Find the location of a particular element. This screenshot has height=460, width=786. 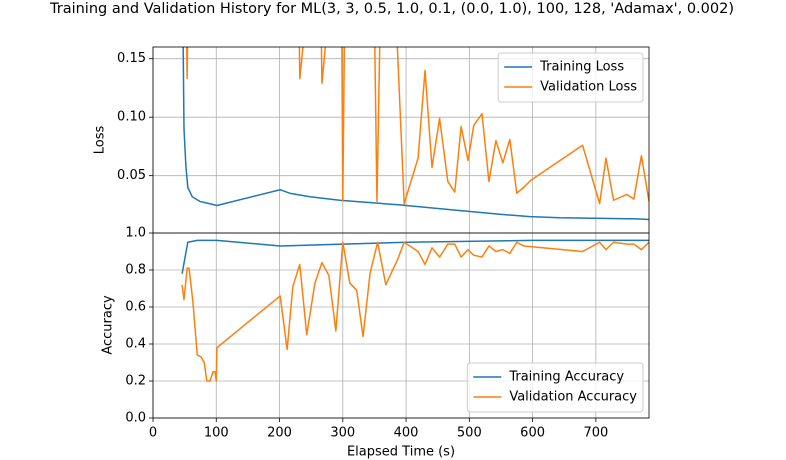

x-tick-label: 200 is located at coordinates (279, 433).